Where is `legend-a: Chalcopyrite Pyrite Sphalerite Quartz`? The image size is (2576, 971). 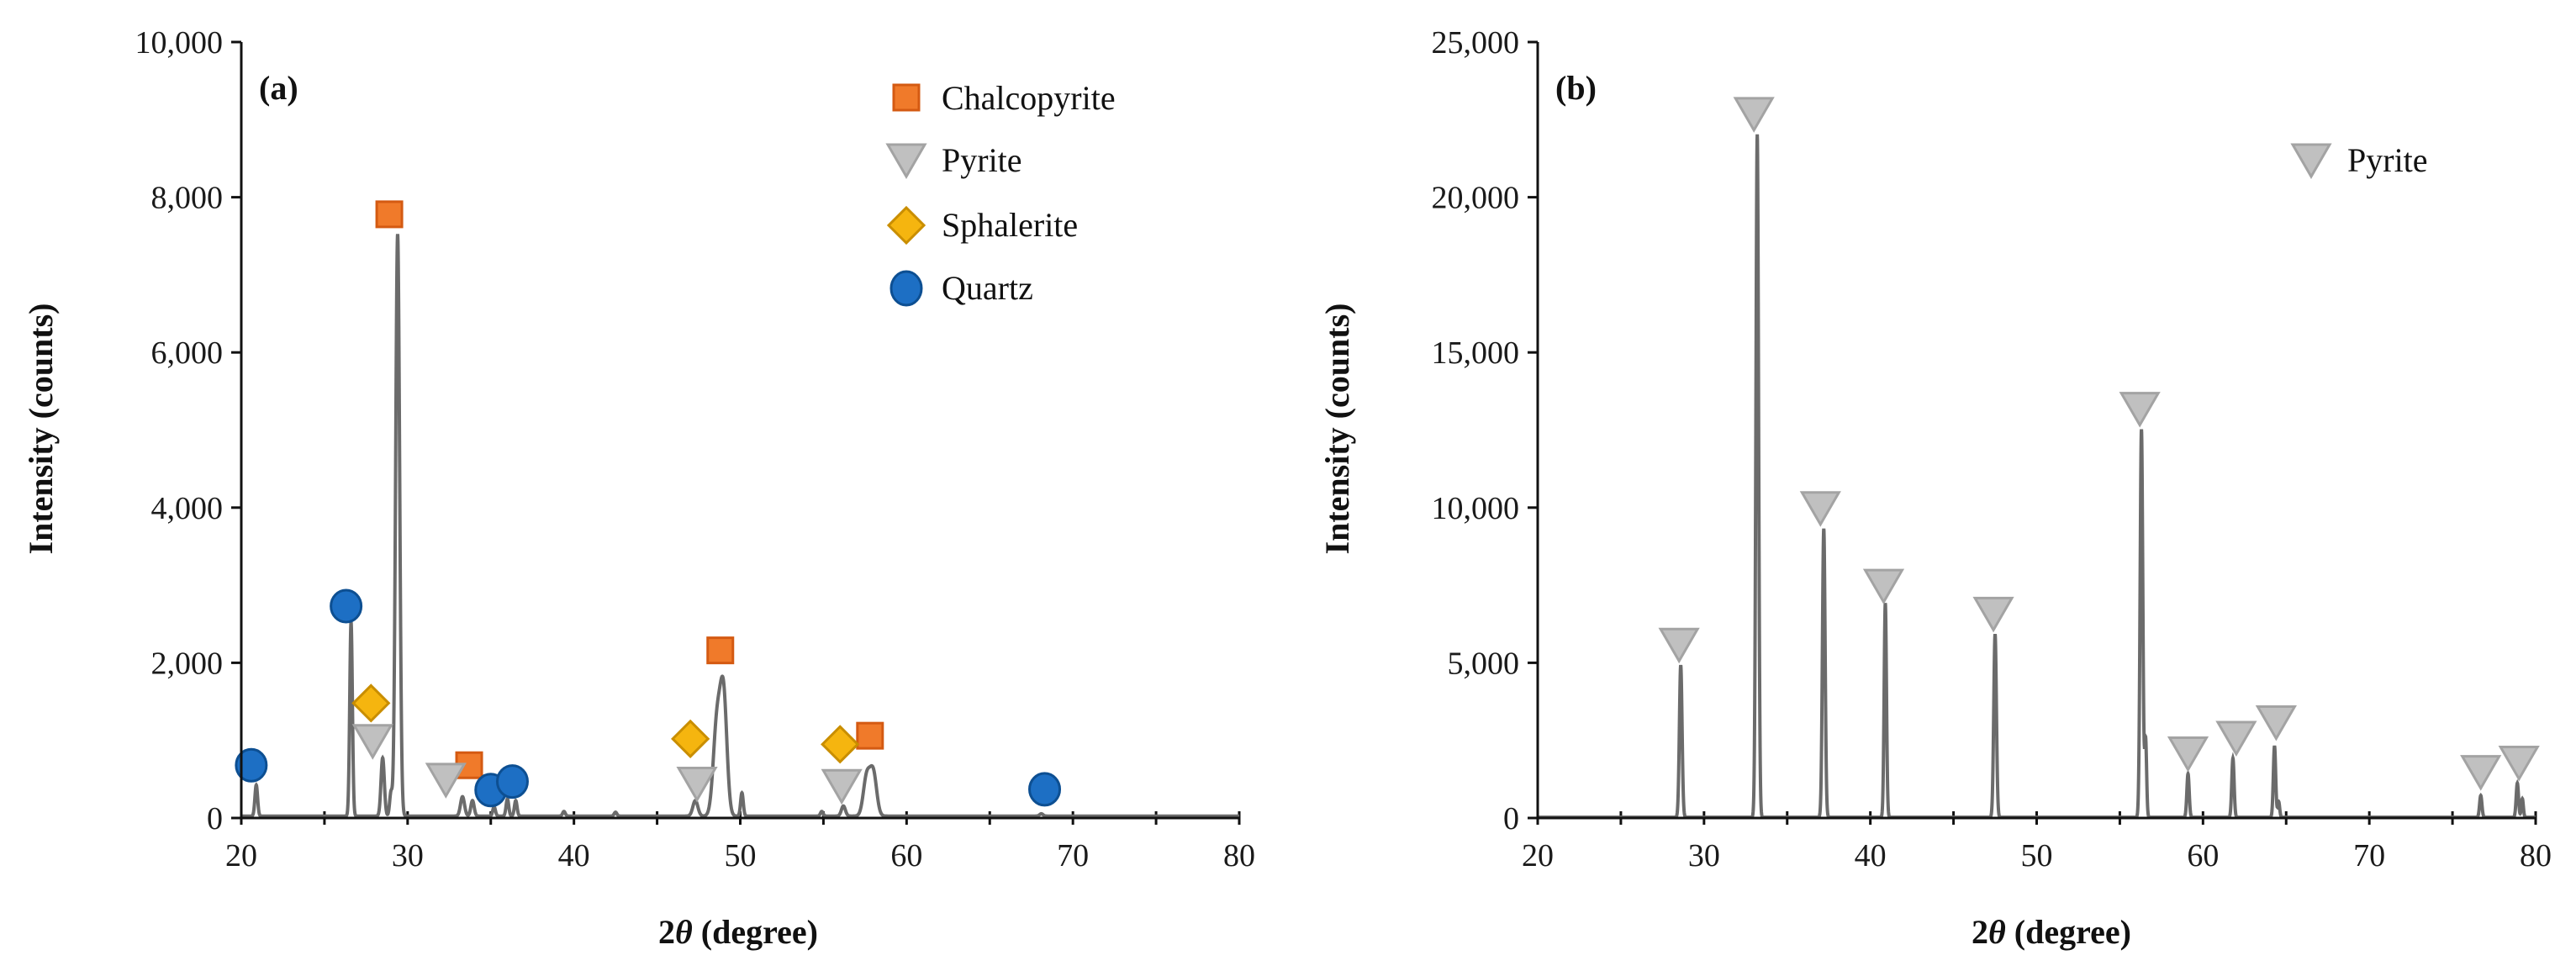 legend-a: Chalcopyrite Pyrite Sphalerite Quartz is located at coordinates (1001, 193).